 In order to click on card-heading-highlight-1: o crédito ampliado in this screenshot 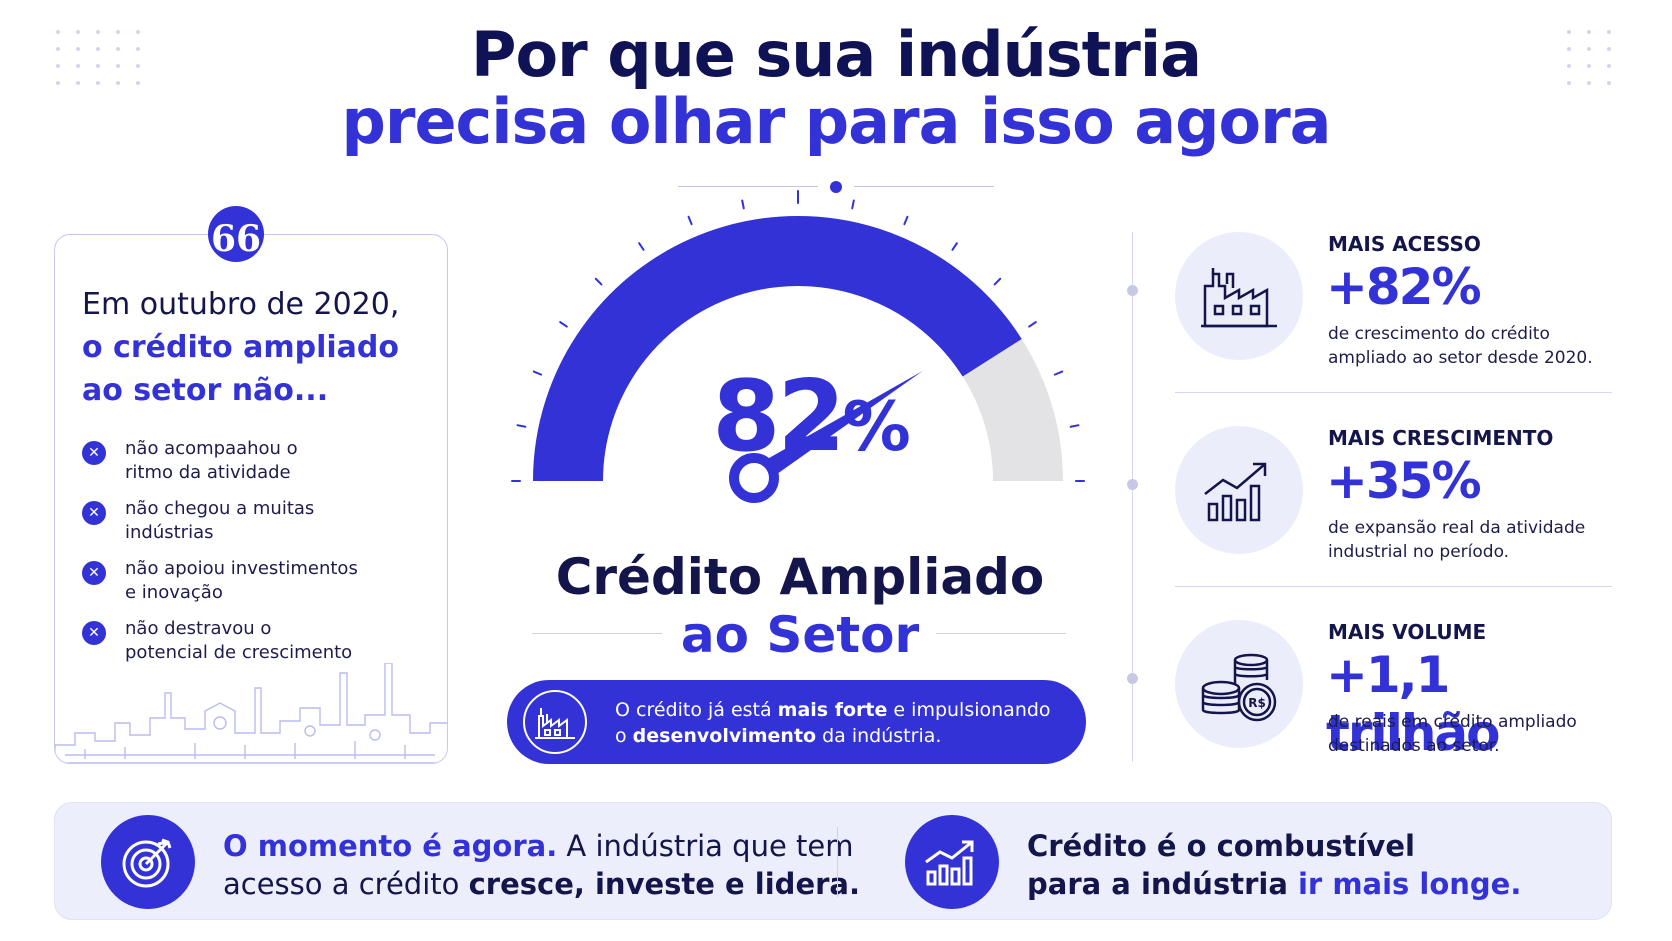, I will do `click(241, 347)`.